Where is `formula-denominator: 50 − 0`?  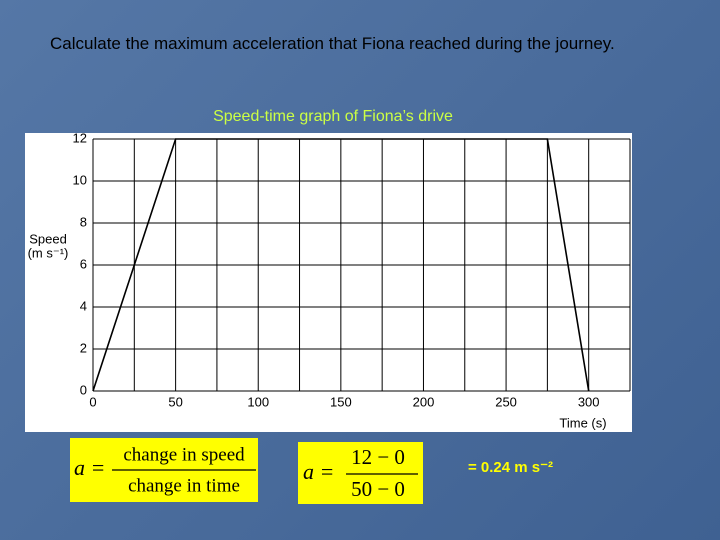
formula-denominator: 50 − 0 is located at coordinates (378, 489).